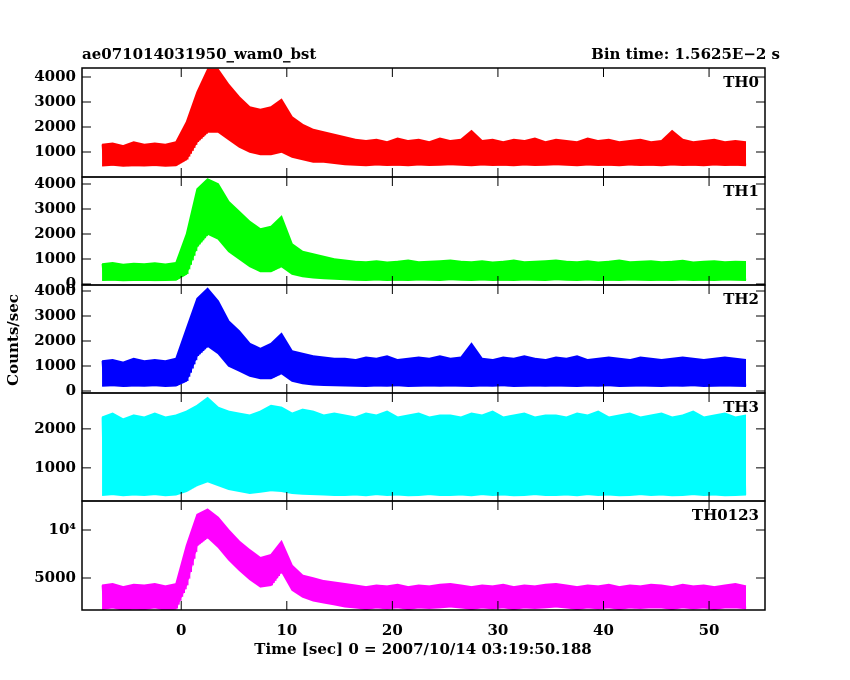 The image size is (850, 680). What do you see at coordinates (741, 82) in the screenshot?
I see `series-label: TH0` at bounding box center [741, 82].